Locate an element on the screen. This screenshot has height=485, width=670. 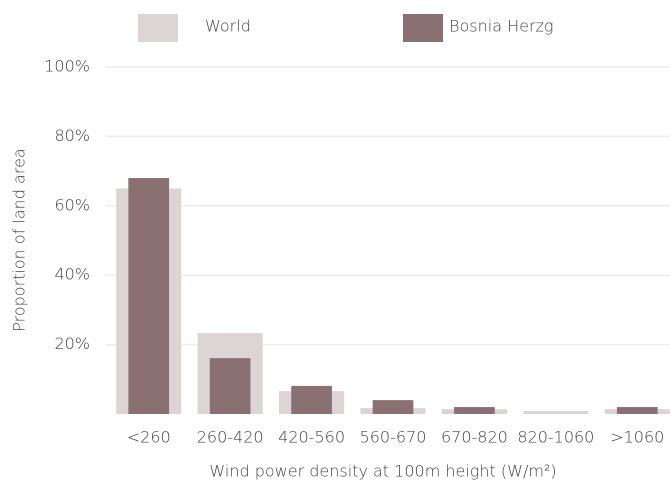
x-tick-label: 420-560 is located at coordinates (311, 437).